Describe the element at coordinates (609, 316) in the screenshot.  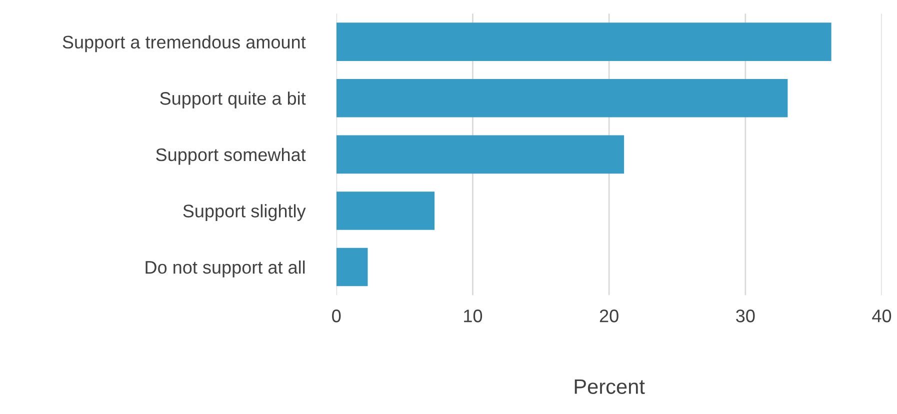
I see `x-tick-label: 20` at that location.